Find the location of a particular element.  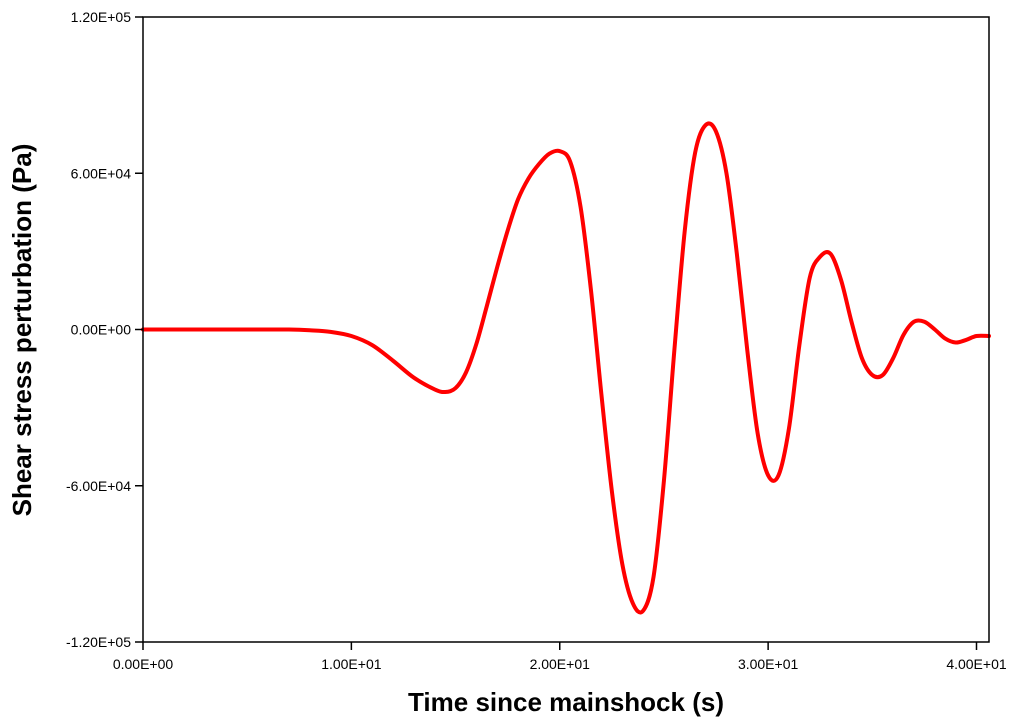

y-tick-label: -1.20E+05 is located at coordinates (98, 642).